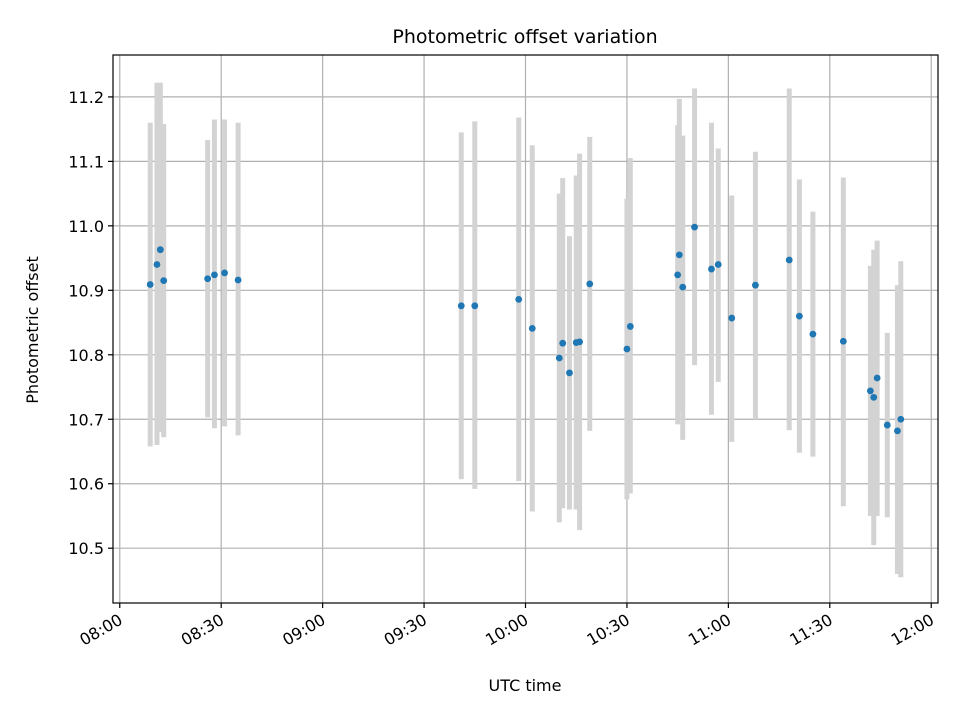 The image size is (960, 720). Describe the element at coordinates (86, 290) in the screenshot. I see `y-tick-label: 10.9` at that location.